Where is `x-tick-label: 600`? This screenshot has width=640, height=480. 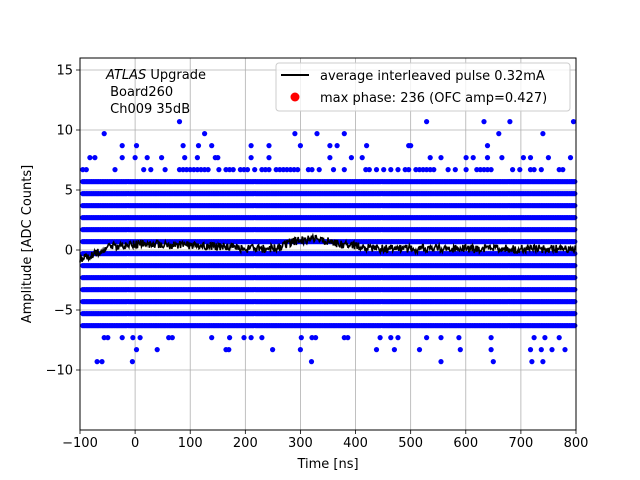
x-tick-label: 600 is located at coordinates (465, 443).